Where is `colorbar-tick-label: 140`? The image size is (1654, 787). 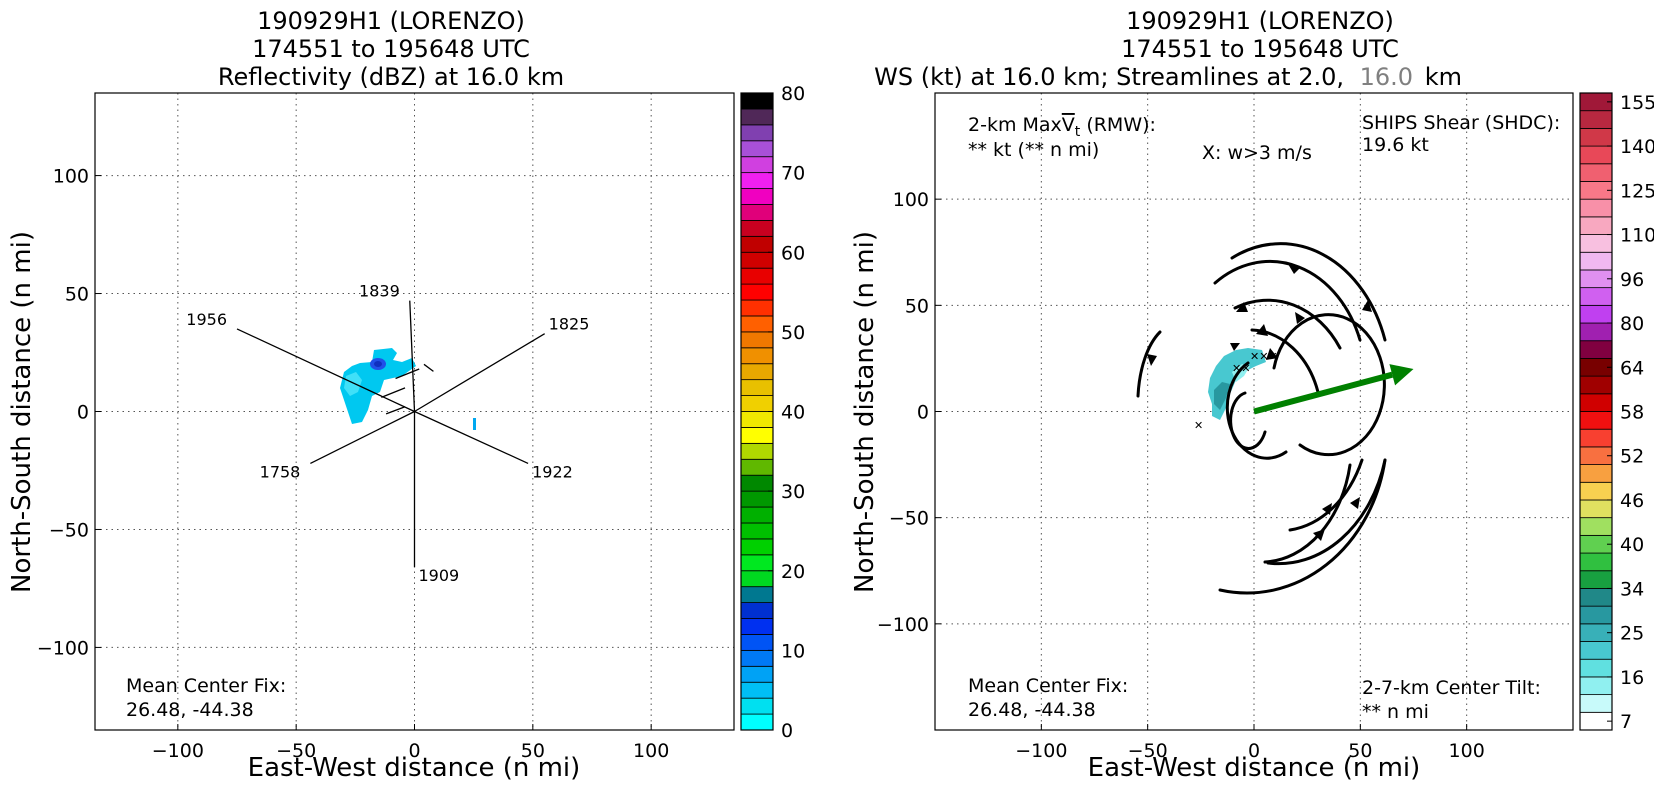 colorbar-tick-label: 140 is located at coordinates (1637, 147).